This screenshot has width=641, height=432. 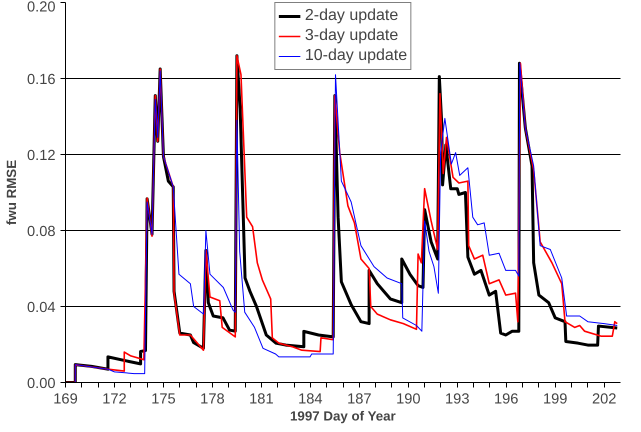 I want to click on x-tick-label: 199, so click(x=555, y=400).